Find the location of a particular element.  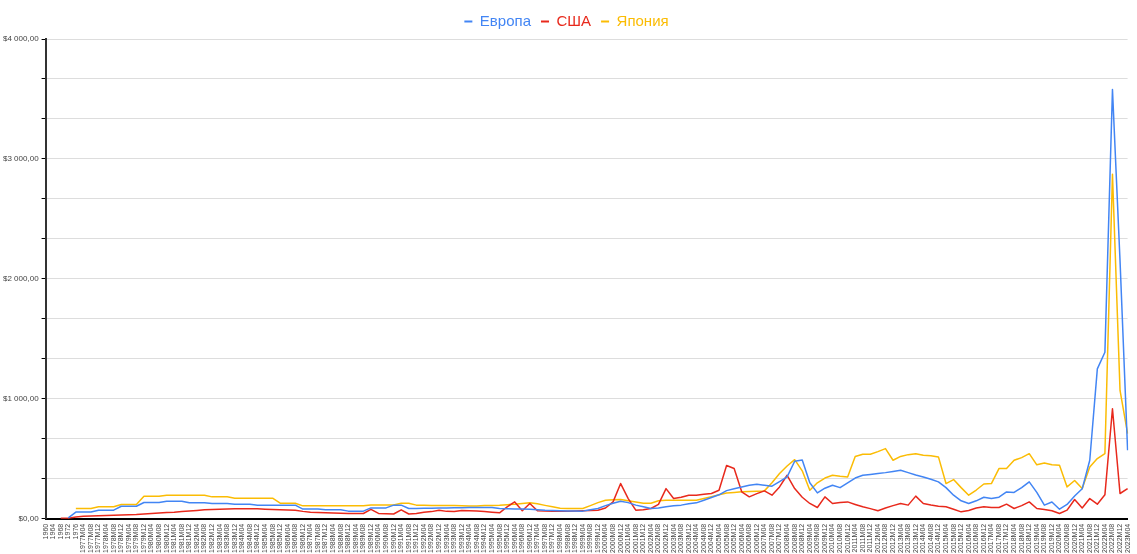

y-tick-label: $3 000,00 is located at coordinates (21, 159).